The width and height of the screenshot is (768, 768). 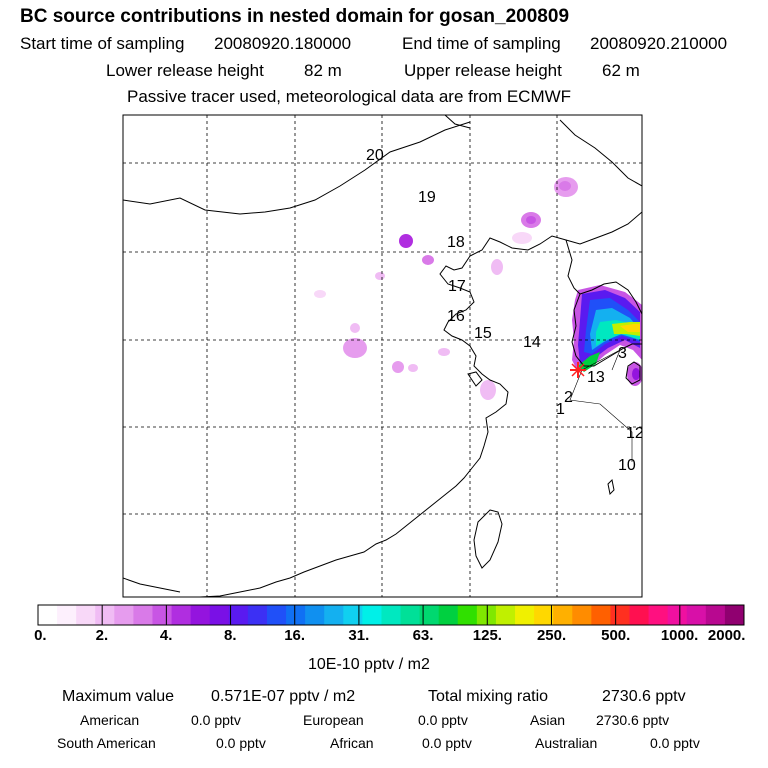 What do you see at coordinates (375, 155) in the screenshot?
I see `trajectory-label: 20` at bounding box center [375, 155].